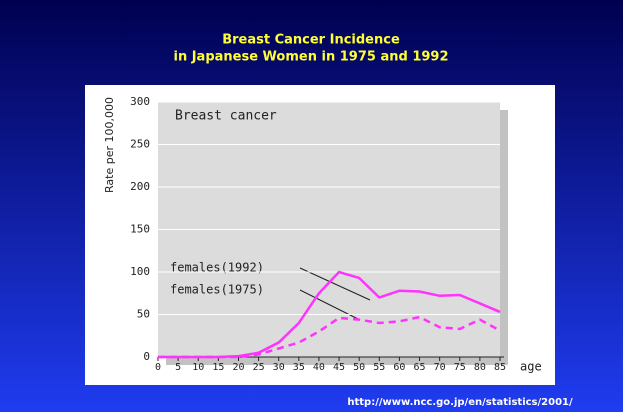 The image size is (623, 416). I want to click on x-tick-label: 60, so click(399, 367).